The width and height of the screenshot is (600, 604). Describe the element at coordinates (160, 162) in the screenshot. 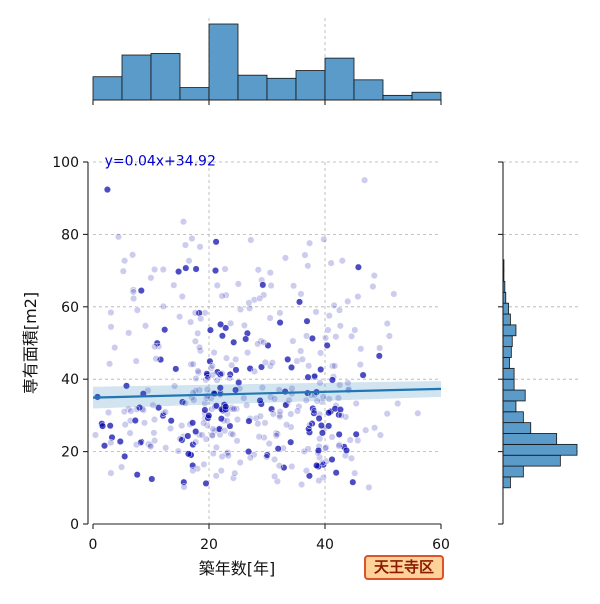

I see `regression-equation: y=0.04x+34.92` at that location.